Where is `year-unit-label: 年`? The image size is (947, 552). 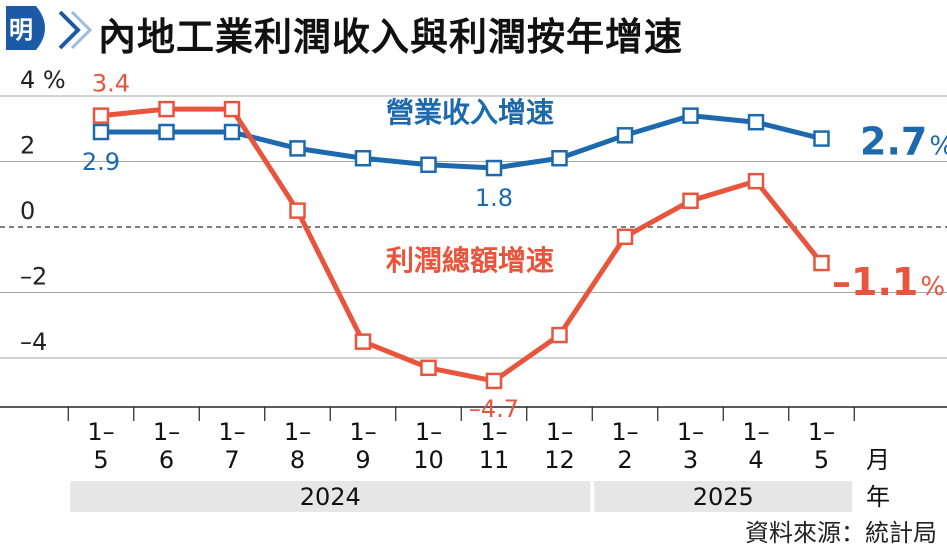 year-unit-label: 年 is located at coordinates (878, 497).